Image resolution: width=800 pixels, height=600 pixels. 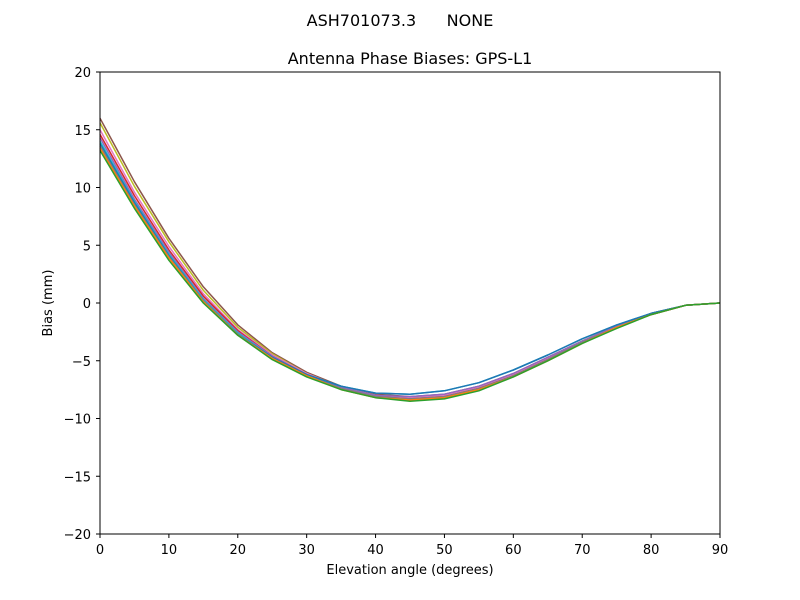 What do you see at coordinates (400, 20) in the screenshot?
I see `figure-suptitle: ASH701073.3 NONE` at bounding box center [400, 20].